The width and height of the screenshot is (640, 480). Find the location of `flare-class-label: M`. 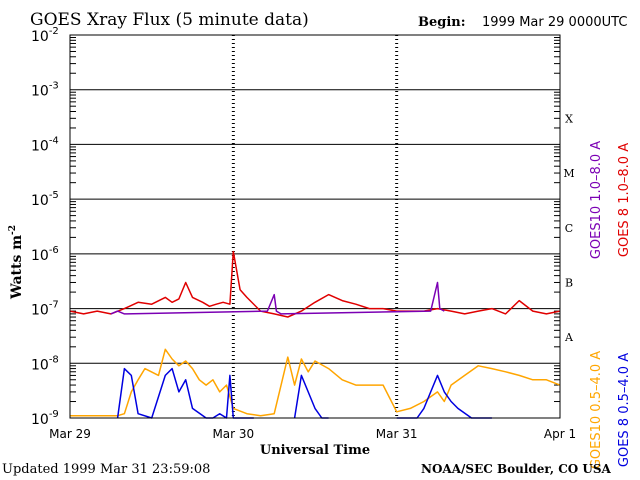

flare-class-label: M is located at coordinates (568, 173).